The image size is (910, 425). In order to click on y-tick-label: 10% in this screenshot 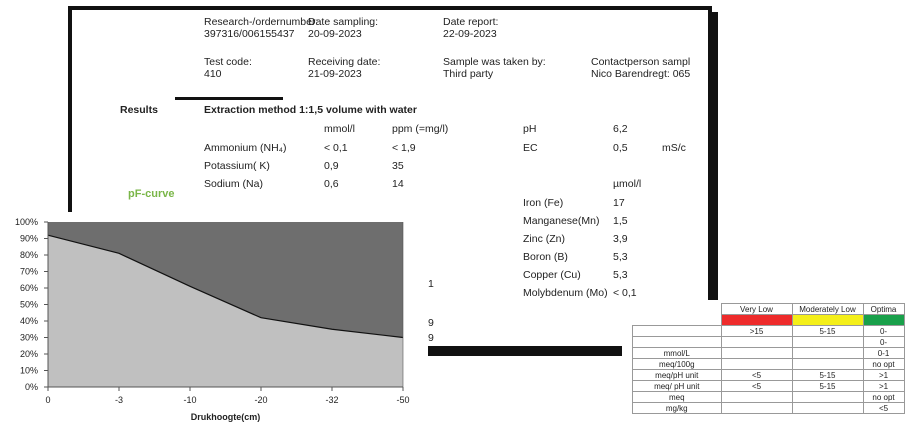, I will do `click(29, 371)`.